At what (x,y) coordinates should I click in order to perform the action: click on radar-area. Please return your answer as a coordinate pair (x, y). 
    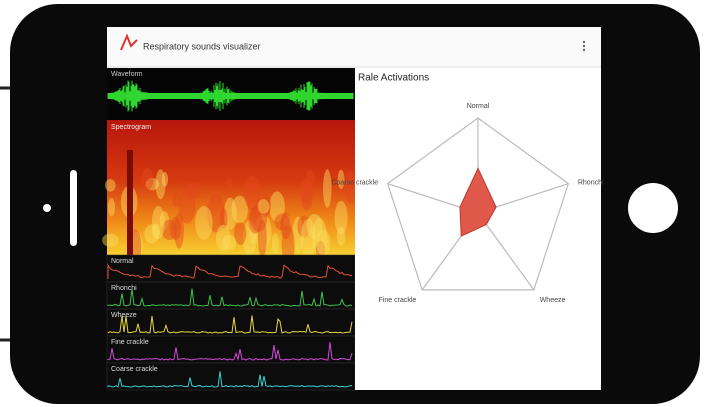
    Looking at the image, I should click on (478, 202).